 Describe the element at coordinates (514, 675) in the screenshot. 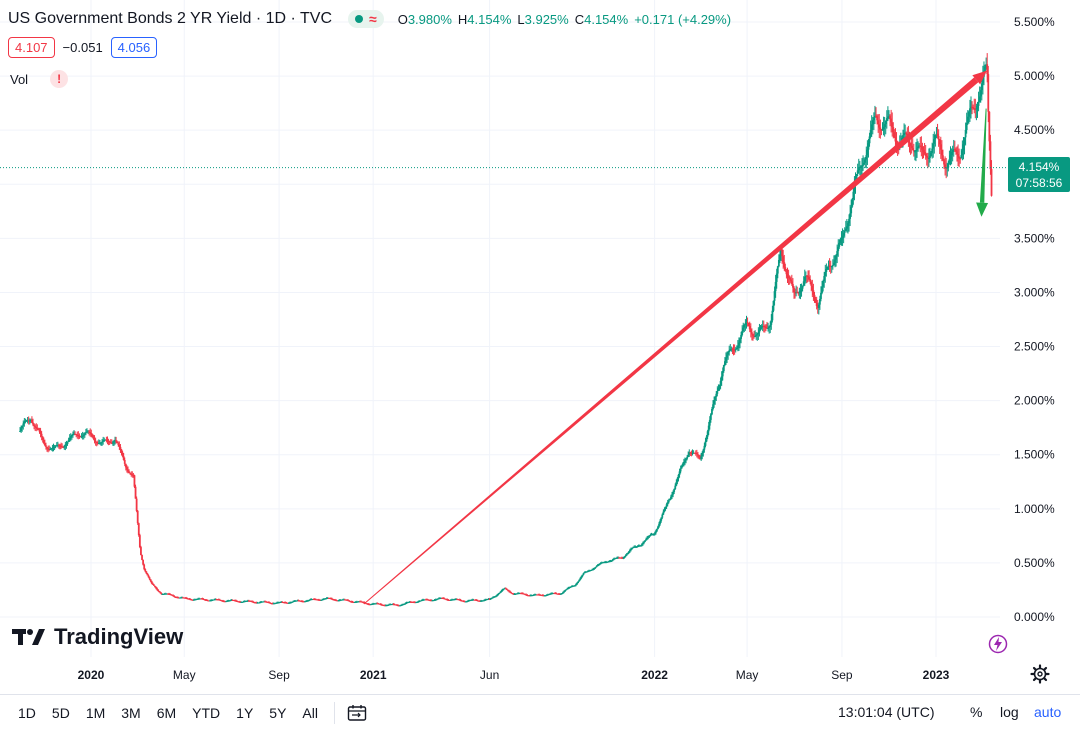

I see `x-axis: 2020 May Sep 2021 Jun 2022 May Sep 2023` at that location.